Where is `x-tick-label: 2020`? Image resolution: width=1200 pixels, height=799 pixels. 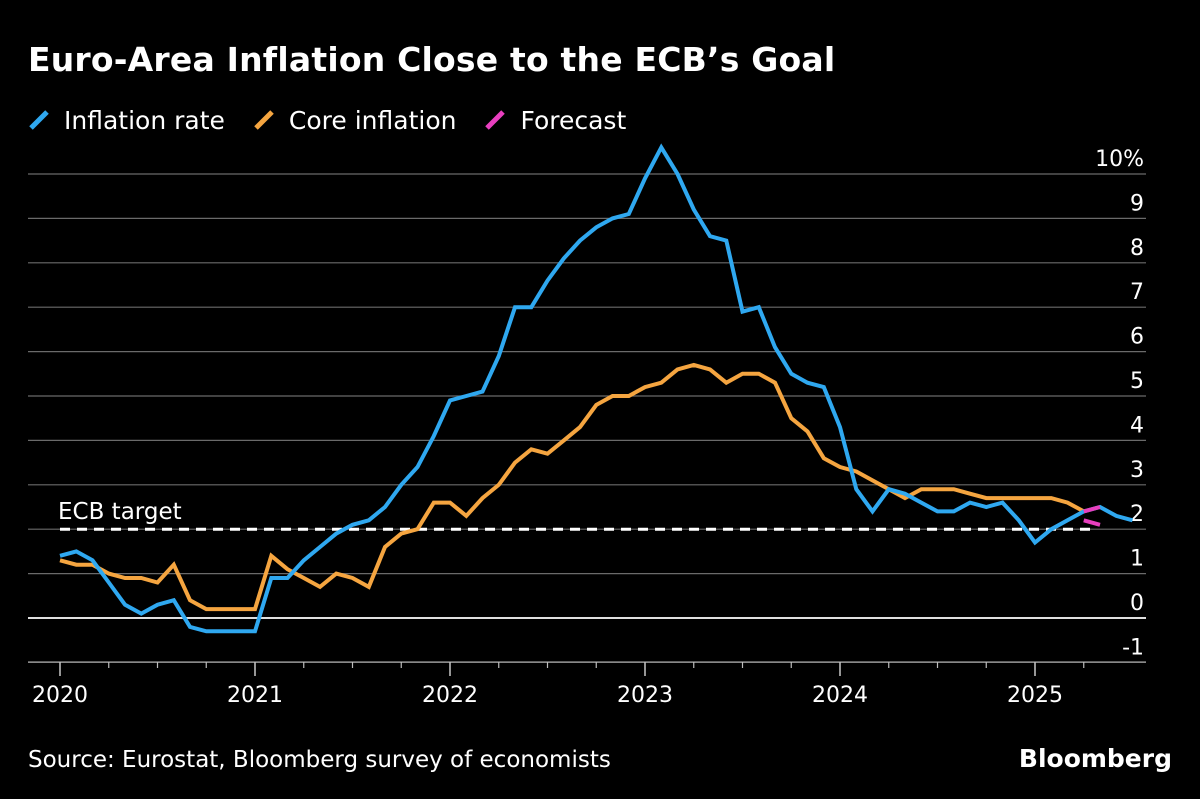 x-tick-label: 2020 is located at coordinates (60, 695).